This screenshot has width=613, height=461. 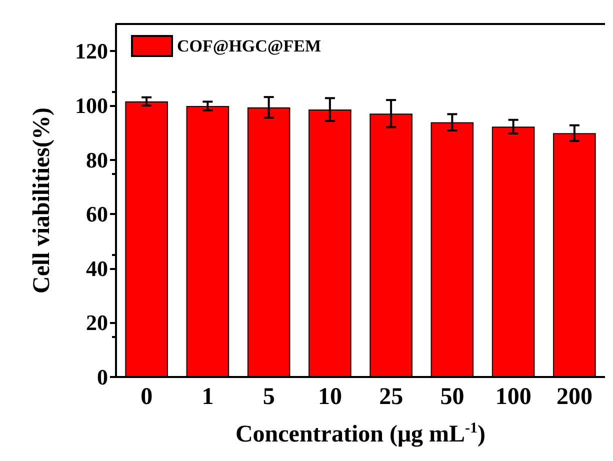 What do you see at coordinates (91, 105) in the screenshot?
I see `y-tick-label: 100` at bounding box center [91, 105].